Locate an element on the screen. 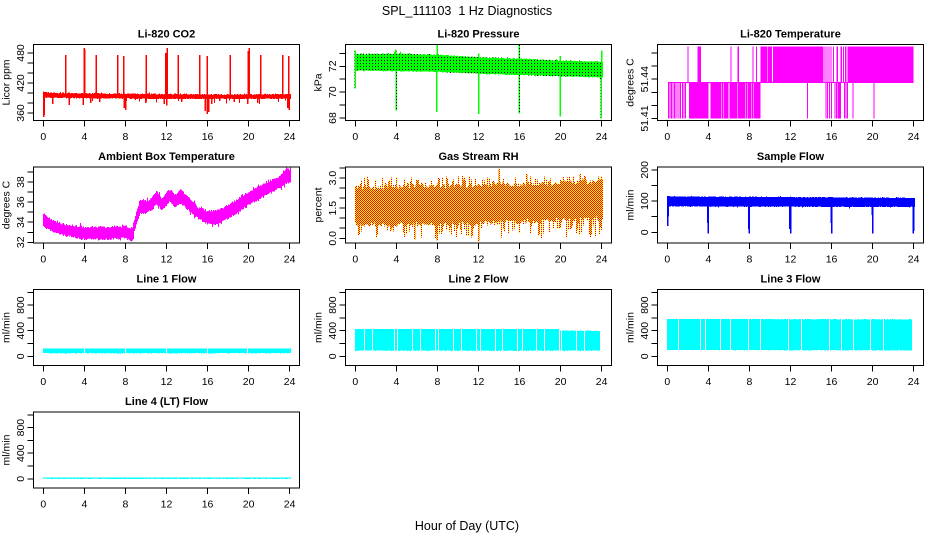 The width and height of the screenshot is (936, 540). y-tick-label: 200 is located at coordinates (645, 170).